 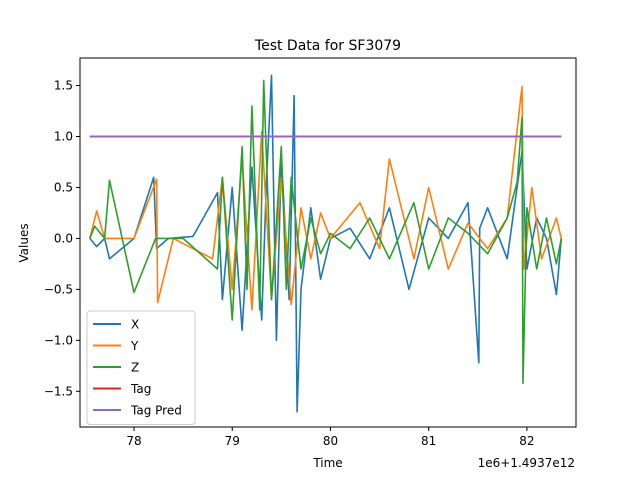 What do you see at coordinates (526, 463) in the screenshot?
I see `x-offset-label: 1e6+1.4937e12` at bounding box center [526, 463].